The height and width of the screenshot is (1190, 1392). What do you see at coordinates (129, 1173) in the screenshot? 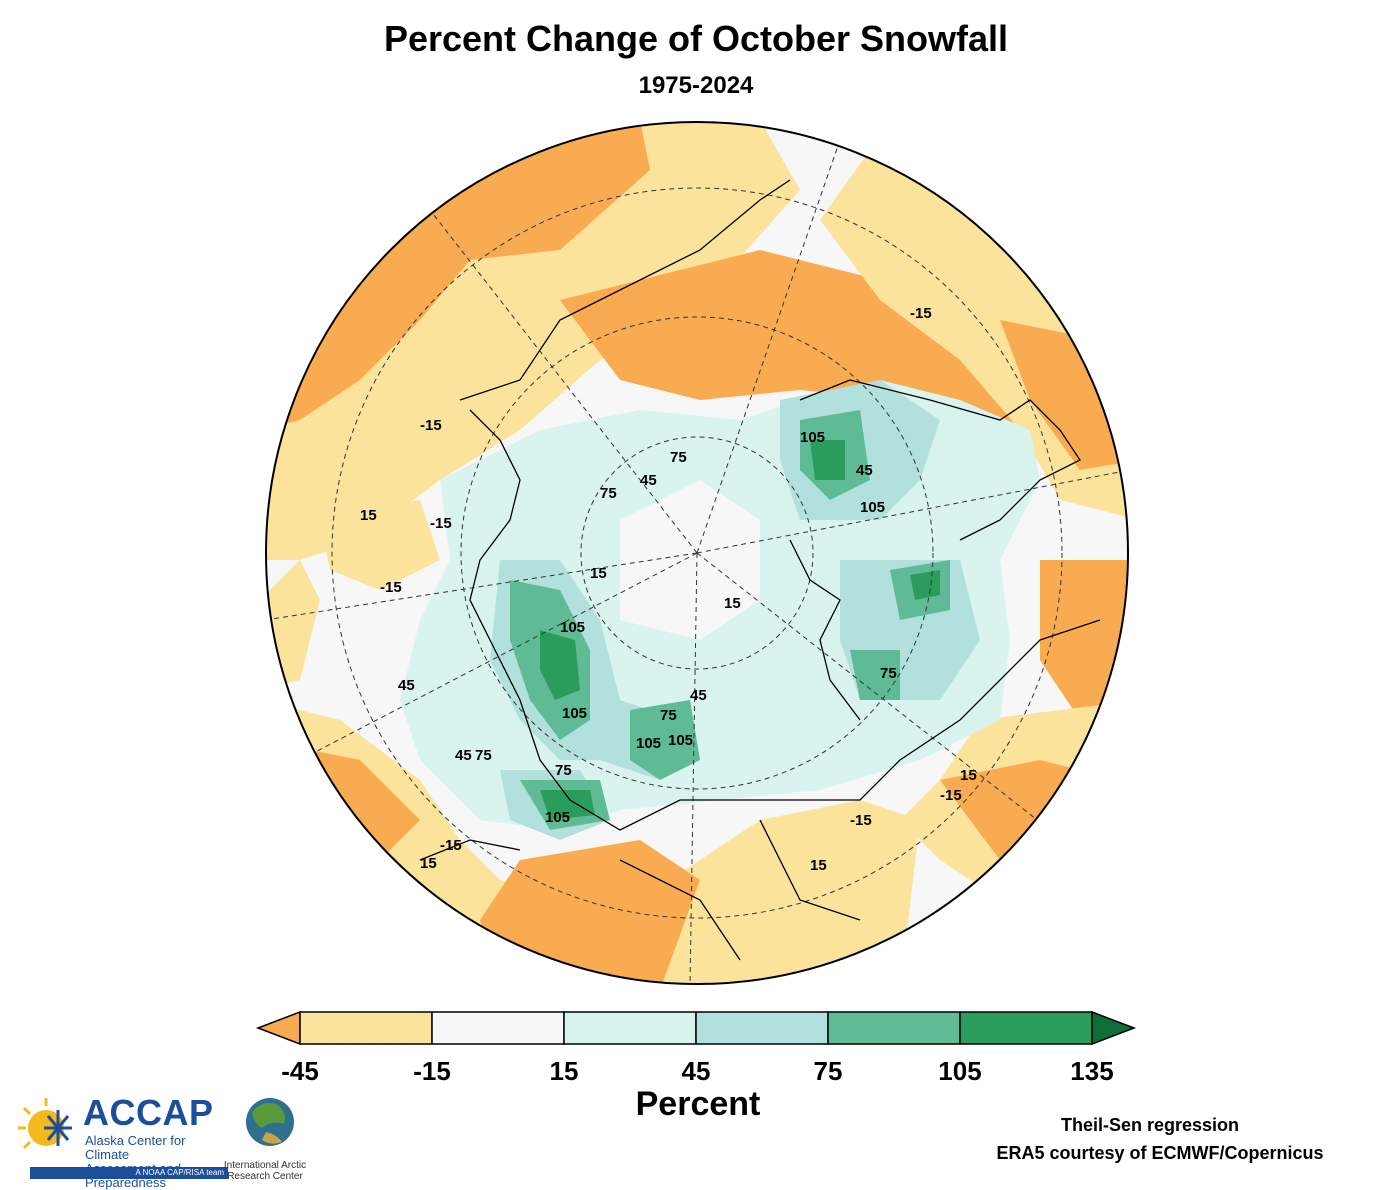
I see `accap-tagline: A NOAA CAP/RISA team` at bounding box center [129, 1173].